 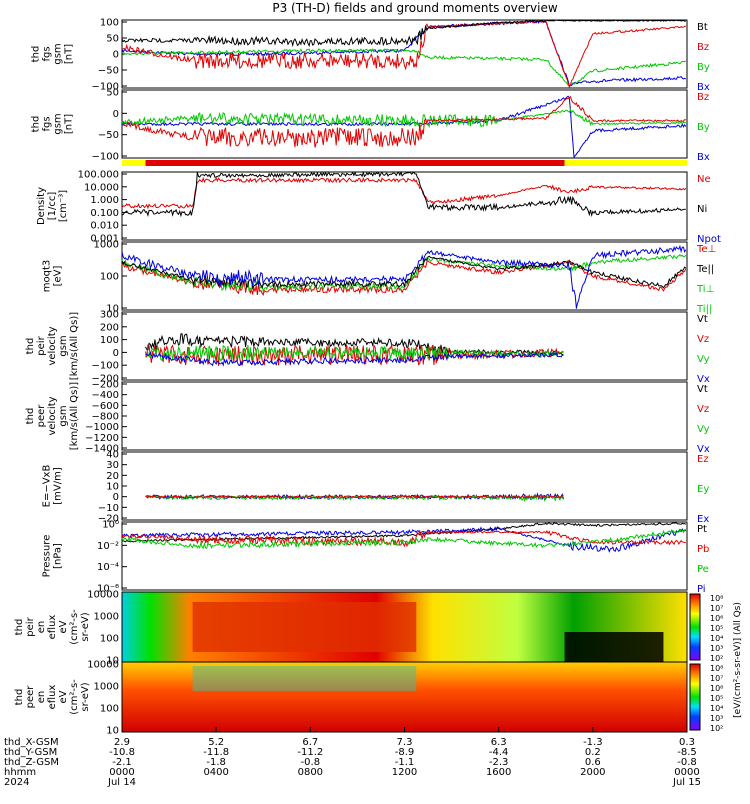 What do you see at coordinates (405, 742) in the screenshot?
I see `x-tick-value: 7.3` at bounding box center [405, 742].